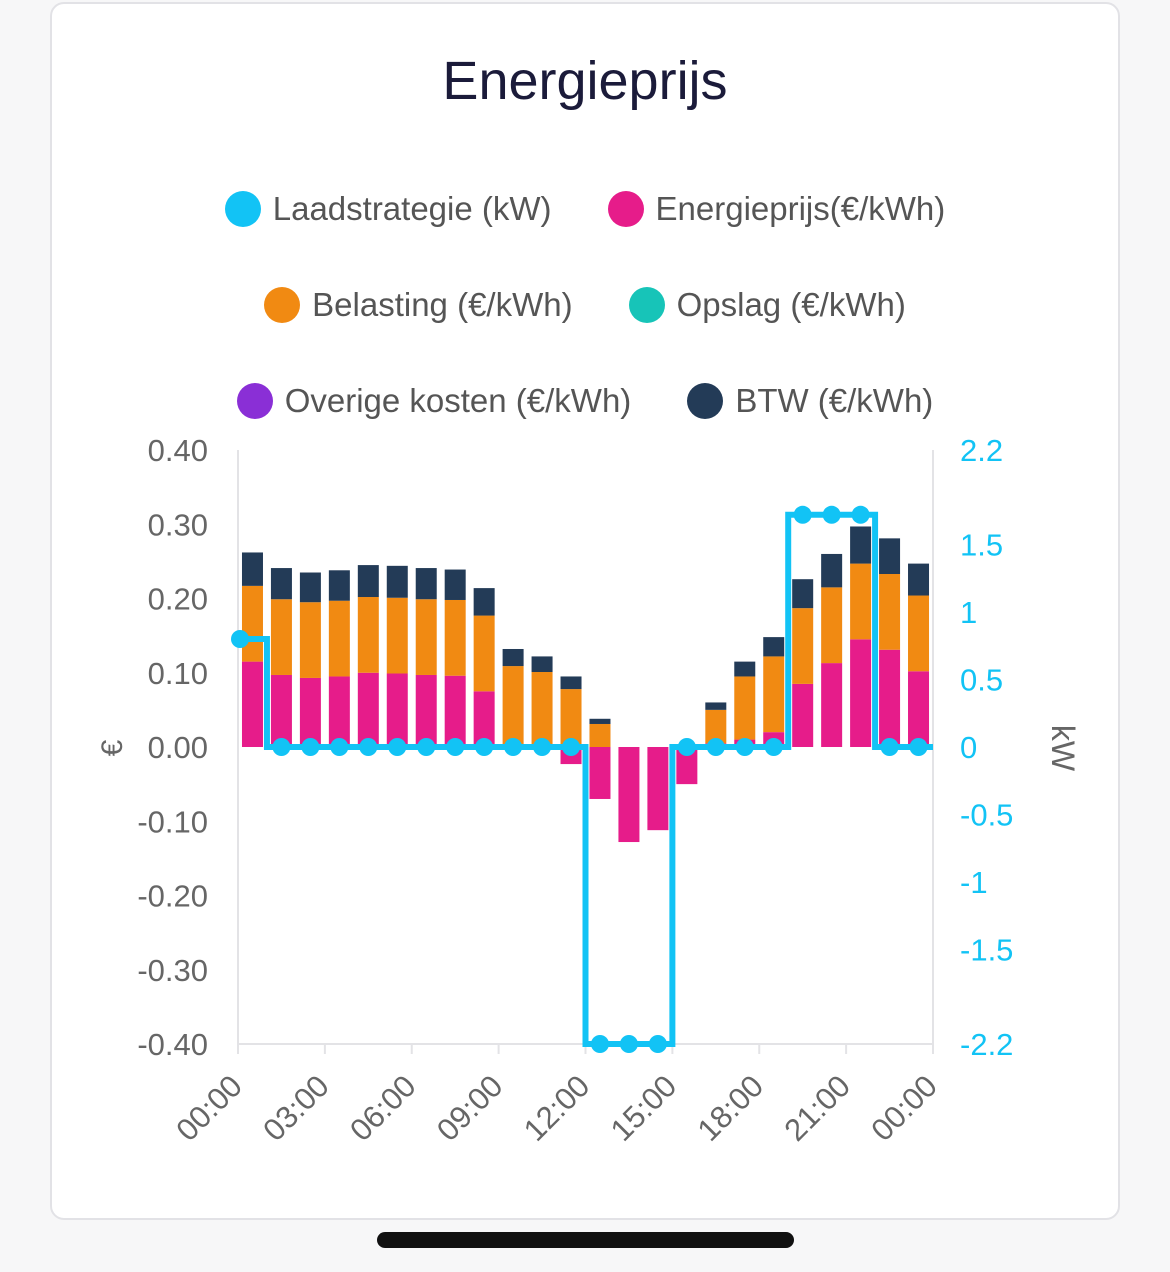 The image size is (1170, 1272). What do you see at coordinates (172, 821) in the screenshot?
I see `y-tick-label: -0.10` at bounding box center [172, 821].